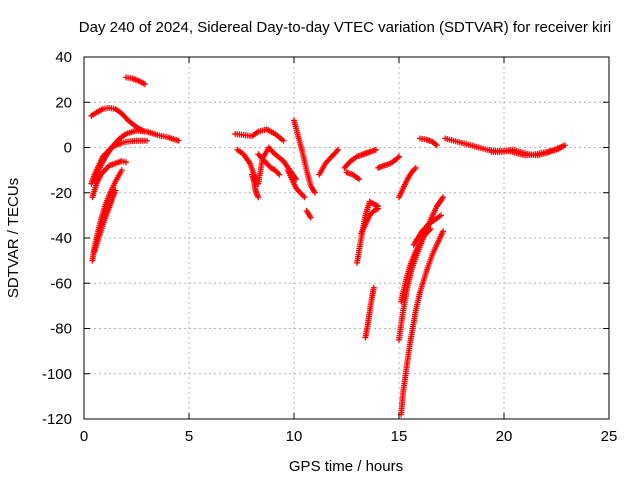 The width and height of the screenshot is (640, 480). Describe the element at coordinates (109, 179) in the screenshot. I see `series-arc-a5` at that location.